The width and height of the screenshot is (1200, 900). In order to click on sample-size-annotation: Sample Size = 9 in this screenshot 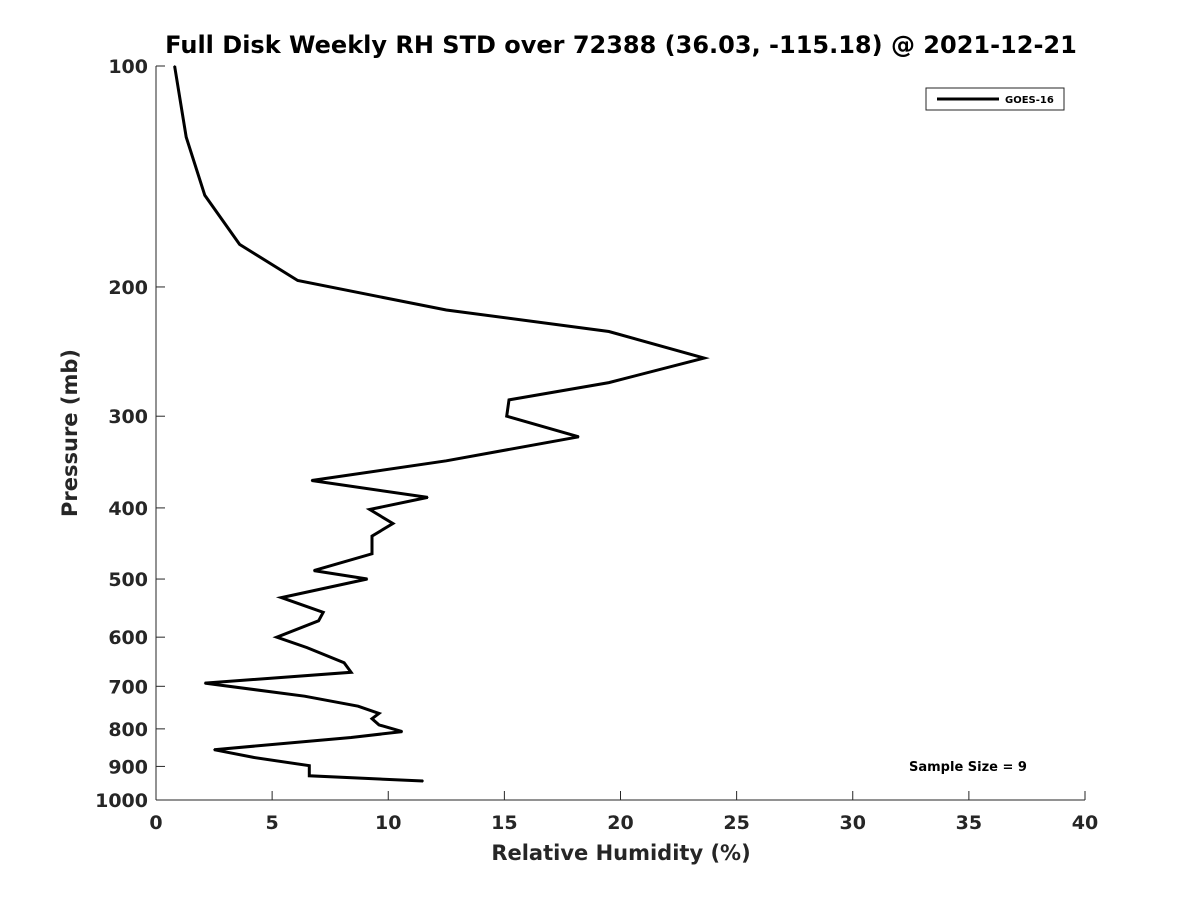, I will do `click(968, 767)`.